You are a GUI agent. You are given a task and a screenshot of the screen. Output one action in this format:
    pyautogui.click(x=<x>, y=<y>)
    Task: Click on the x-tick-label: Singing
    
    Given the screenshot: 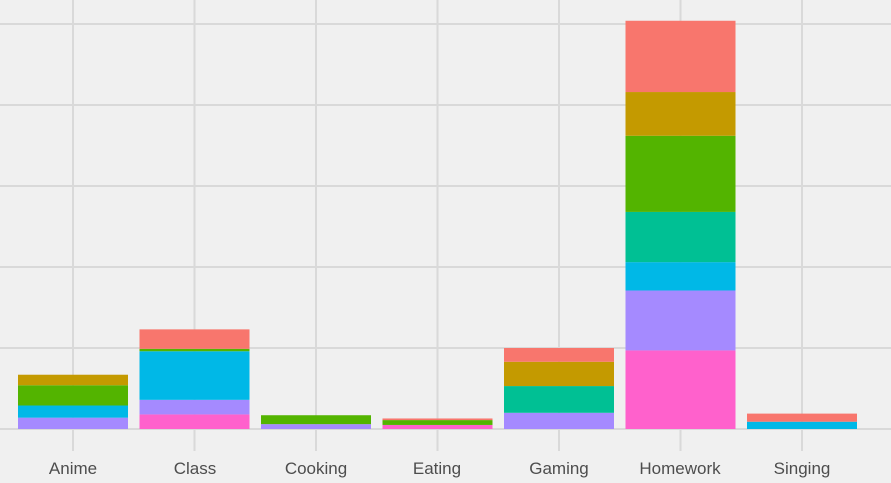 What is the action you would take?
    pyautogui.click(x=802, y=468)
    